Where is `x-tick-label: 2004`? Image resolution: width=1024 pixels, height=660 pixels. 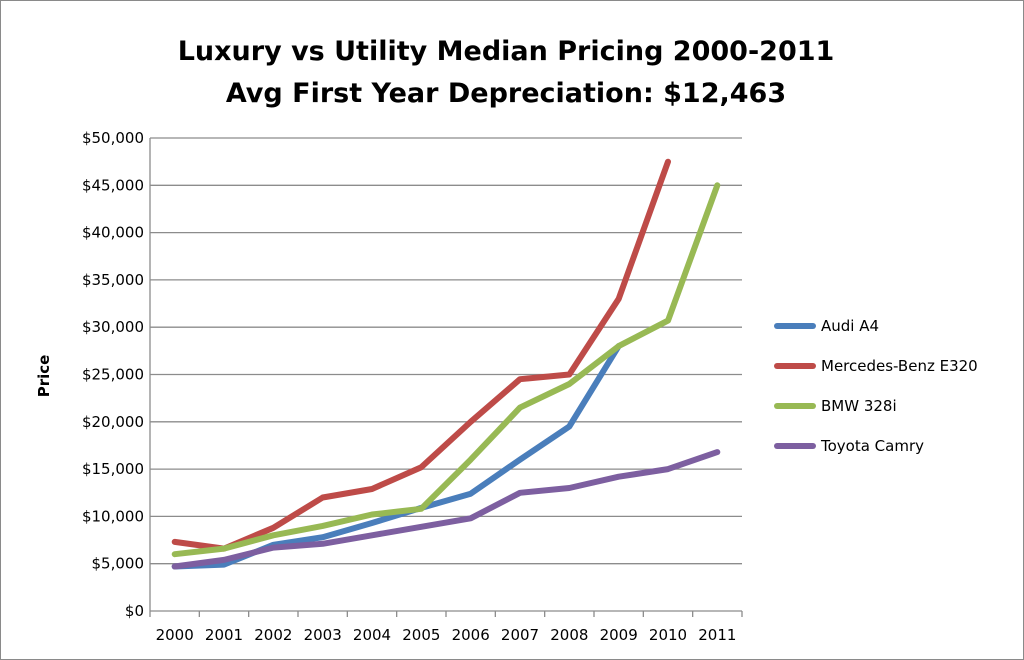
x-tick-label: 2004 is located at coordinates (372, 635).